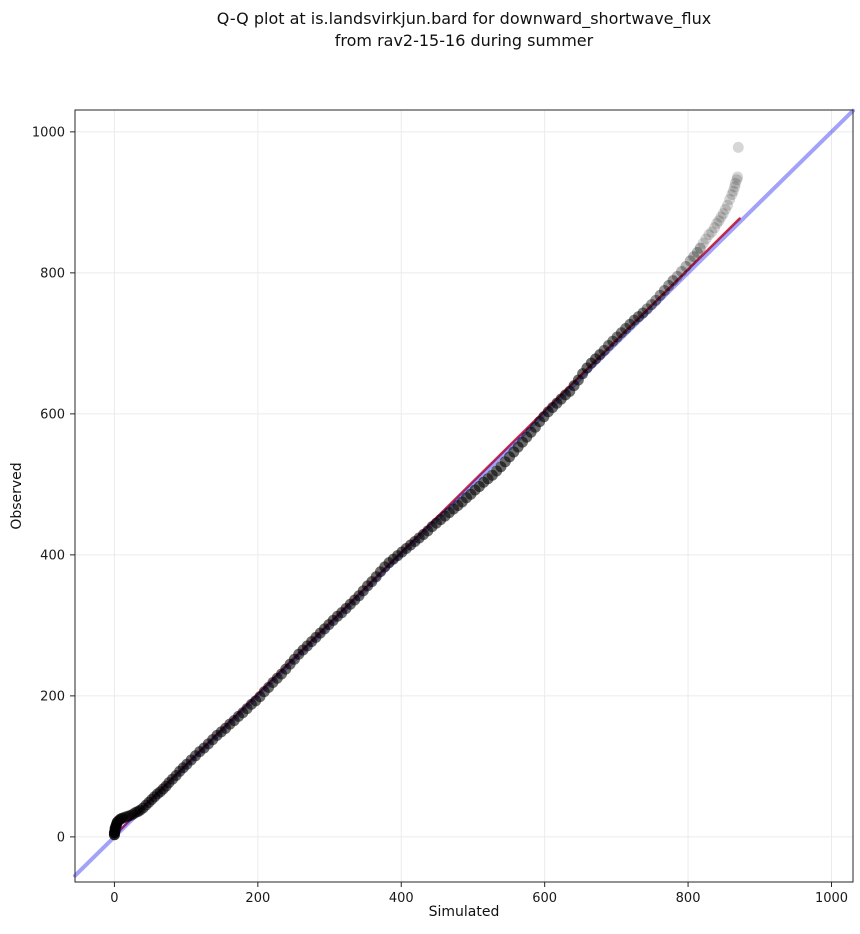 The height and width of the screenshot is (934, 860). Describe the element at coordinates (464, 40) in the screenshot. I see `chart-title-line-2: from rav2-15-16 during summer` at that location.